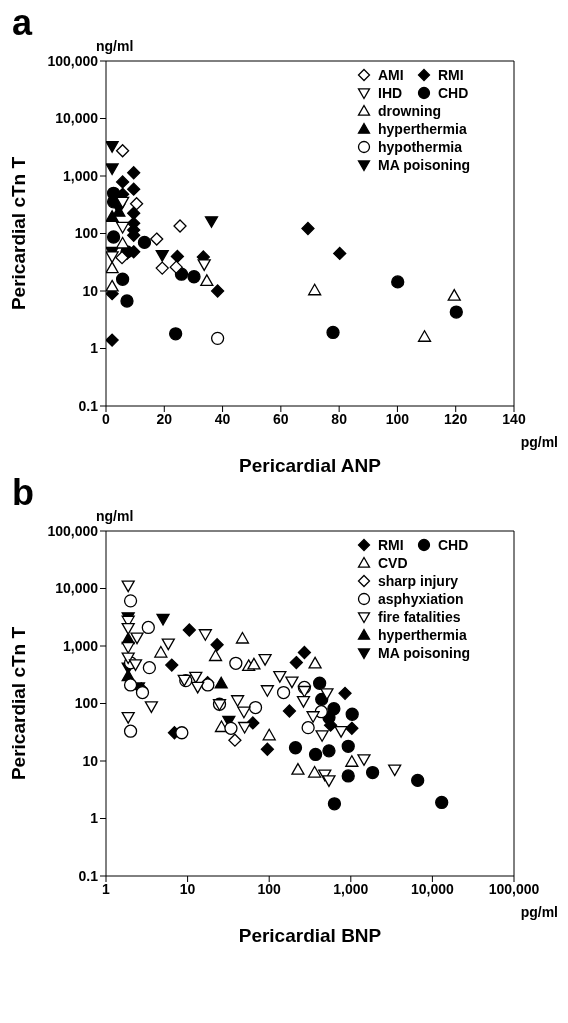 The image size is (568, 1023). Describe the element at coordinates (432, 888) in the screenshot. I see `x-tick-label: 10,000` at that location.